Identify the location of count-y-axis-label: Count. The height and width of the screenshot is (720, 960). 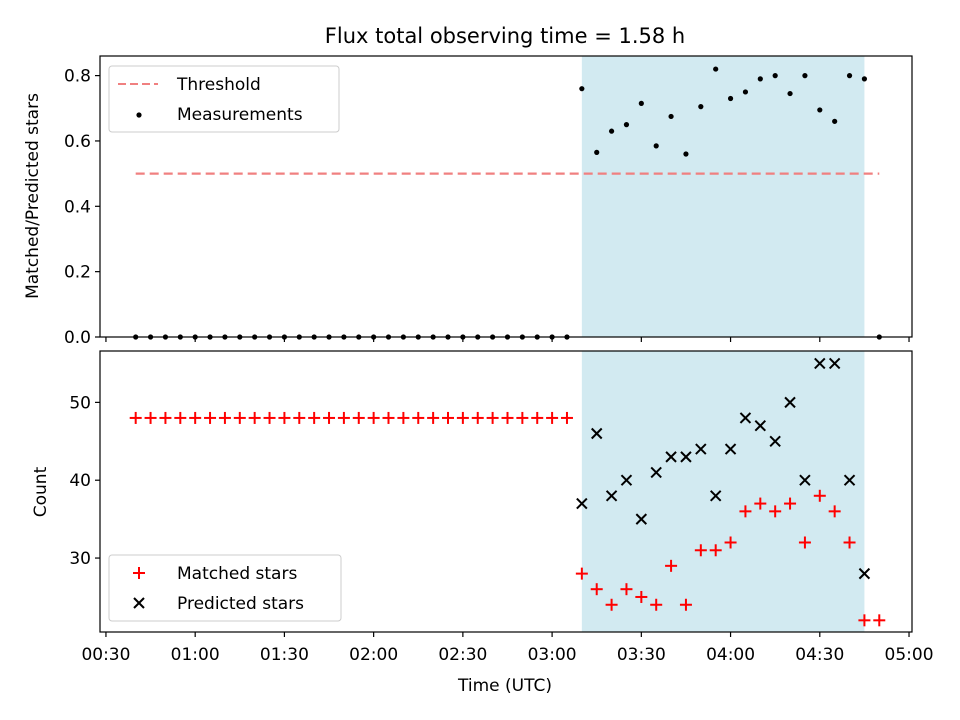
(41, 491).